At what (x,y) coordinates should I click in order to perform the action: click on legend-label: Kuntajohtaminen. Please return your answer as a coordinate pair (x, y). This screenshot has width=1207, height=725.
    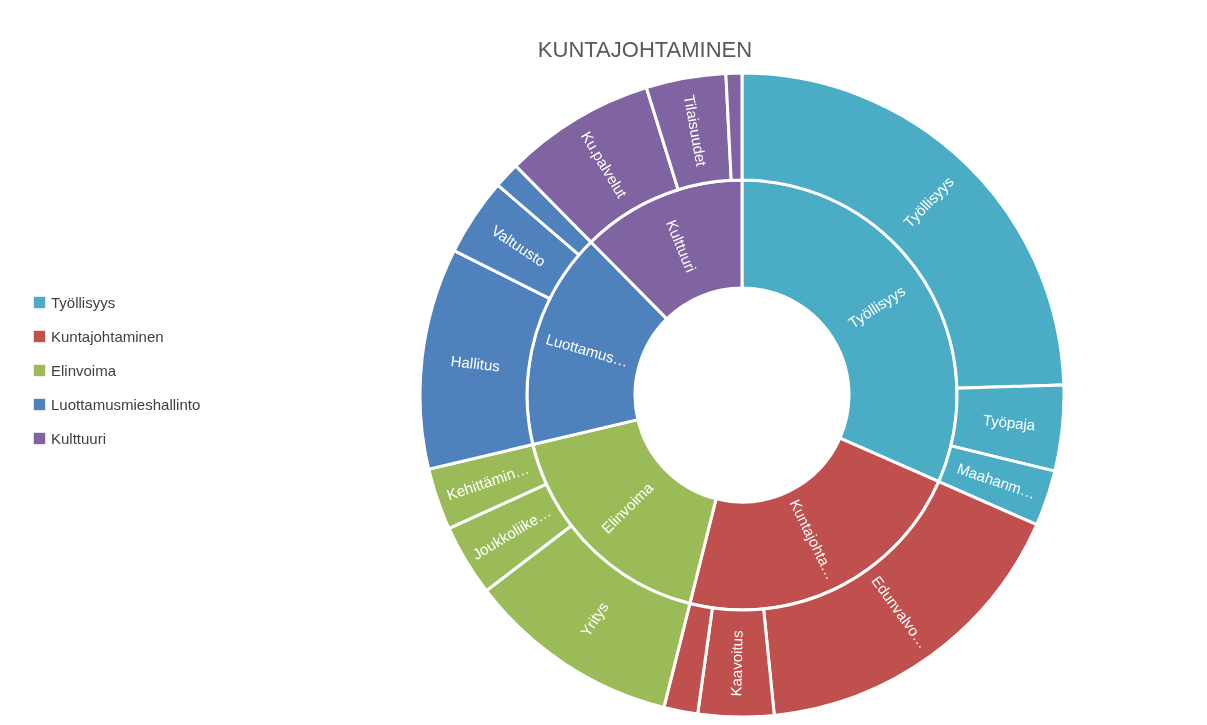
    Looking at the image, I should click on (107, 336).